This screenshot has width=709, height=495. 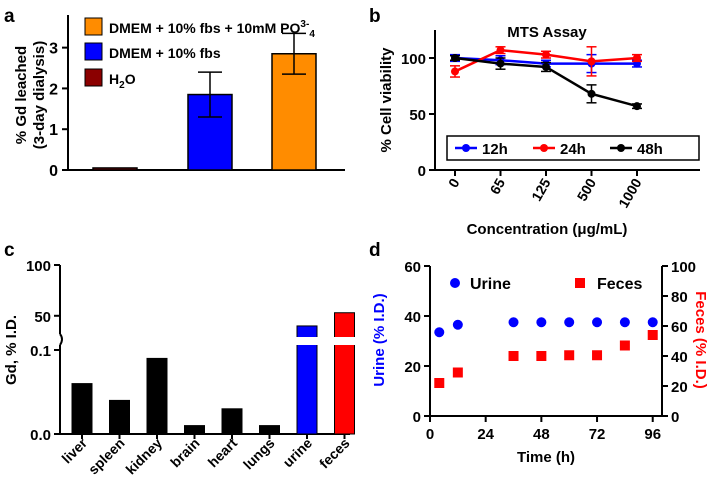 I want to click on panel-d-x-tick-label-3: 72, so click(x=597, y=434).